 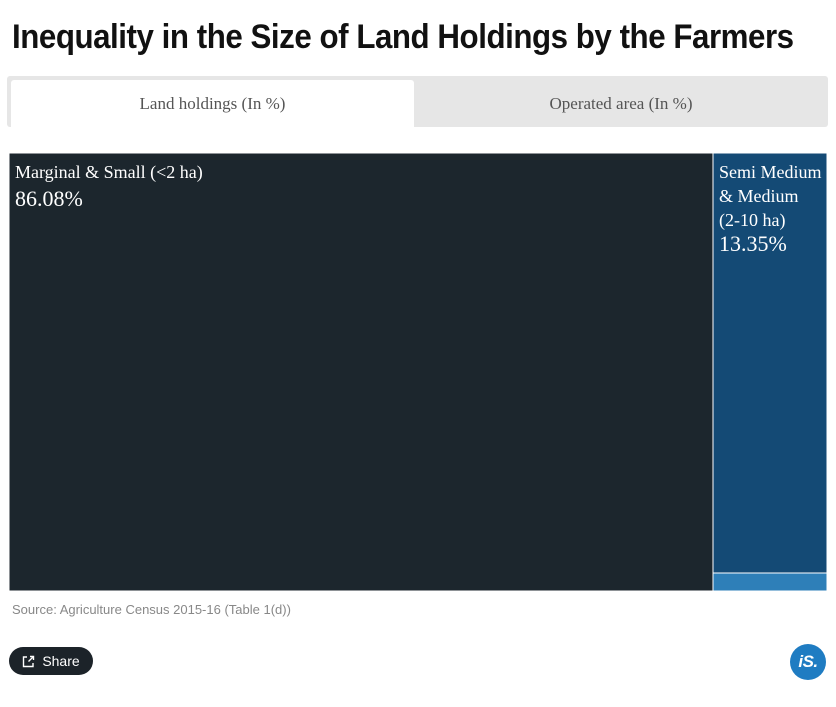 What do you see at coordinates (752, 220) in the screenshot?
I see `cell-2-label-line: (2-10 ha)` at bounding box center [752, 220].